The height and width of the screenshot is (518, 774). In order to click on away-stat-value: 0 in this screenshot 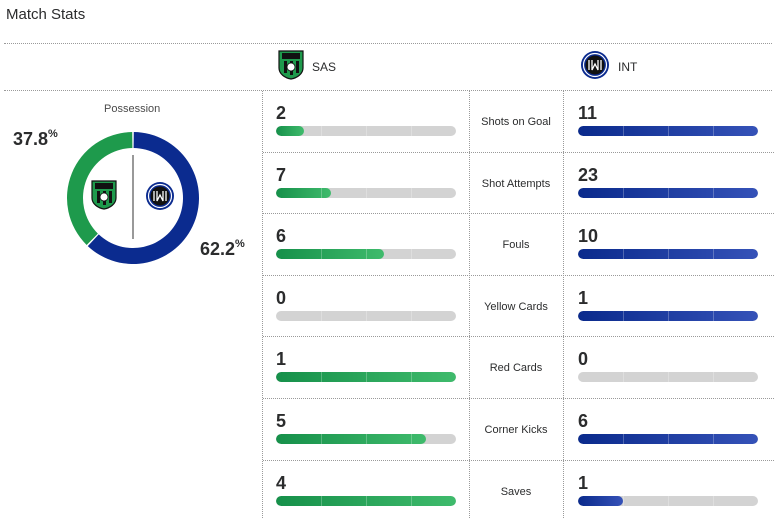, I will do `click(583, 359)`.